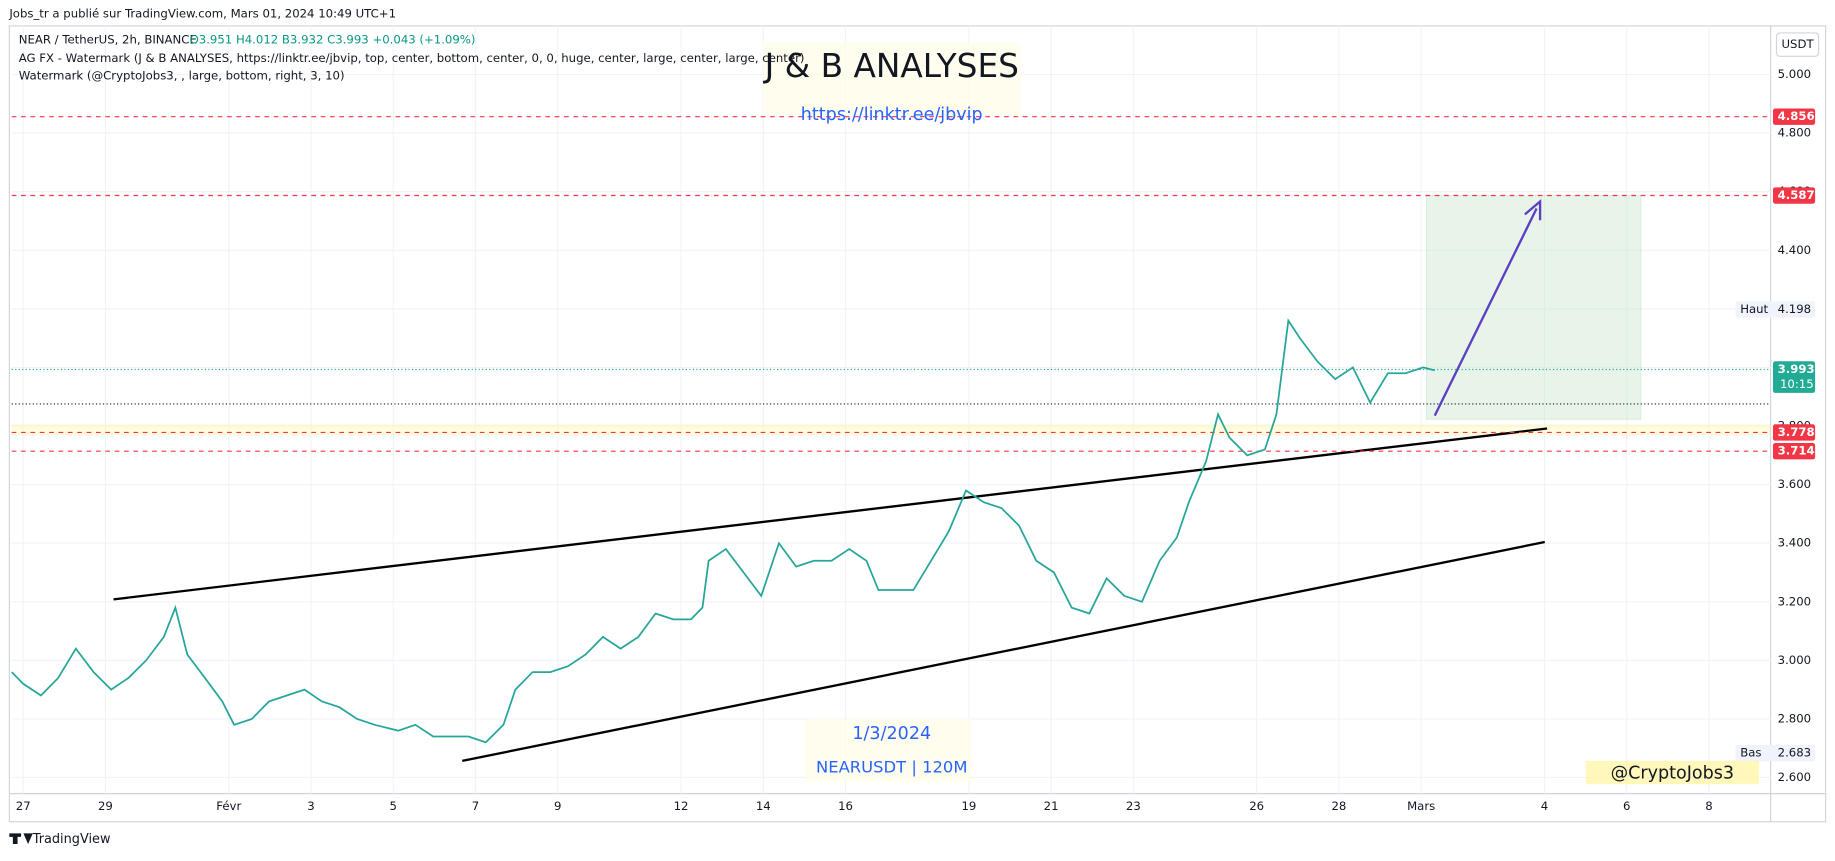 This screenshot has width=1835, height=861. I want to click on low-label: Bas, so click(1750, 753).